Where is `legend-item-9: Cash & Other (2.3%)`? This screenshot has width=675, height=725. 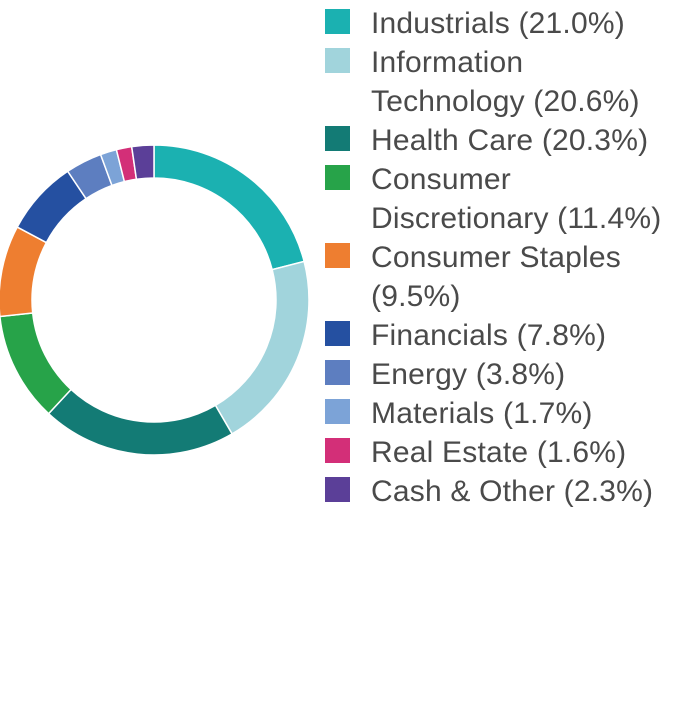
legend-item-9: Cash & Other (2.3%) is located at coordinates (497, 491).